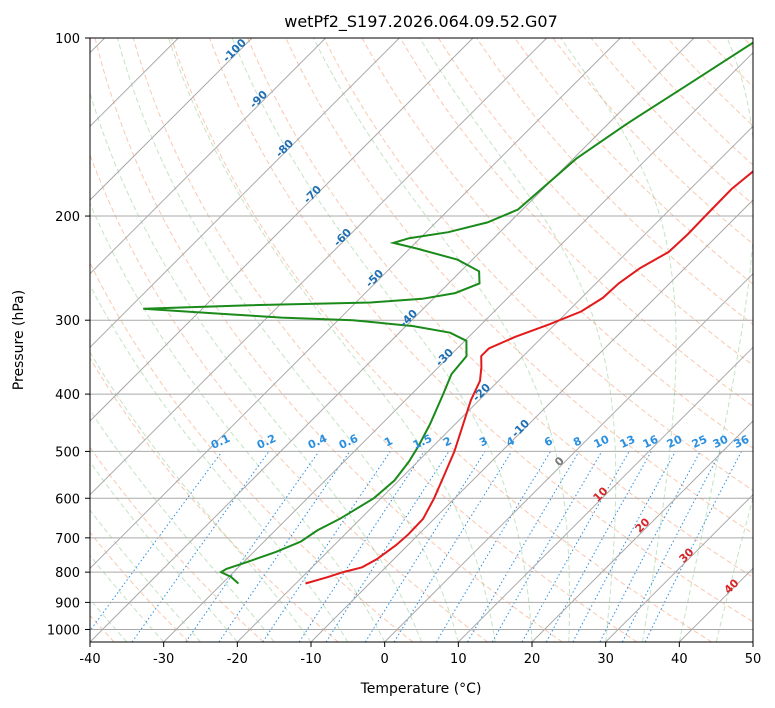  I want to click on x-tick-label: 0, so click(385, 659).